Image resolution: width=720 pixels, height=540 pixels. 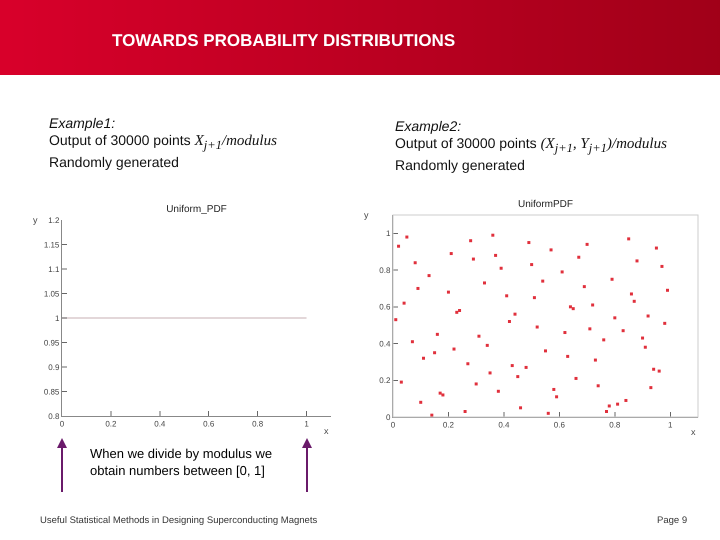 What do you see at coordinates (179, 520) in the screenshot?
I see `text: Useful Statistical Methods in Designing Superconducting Magnets` at bounding box center [179, 520].